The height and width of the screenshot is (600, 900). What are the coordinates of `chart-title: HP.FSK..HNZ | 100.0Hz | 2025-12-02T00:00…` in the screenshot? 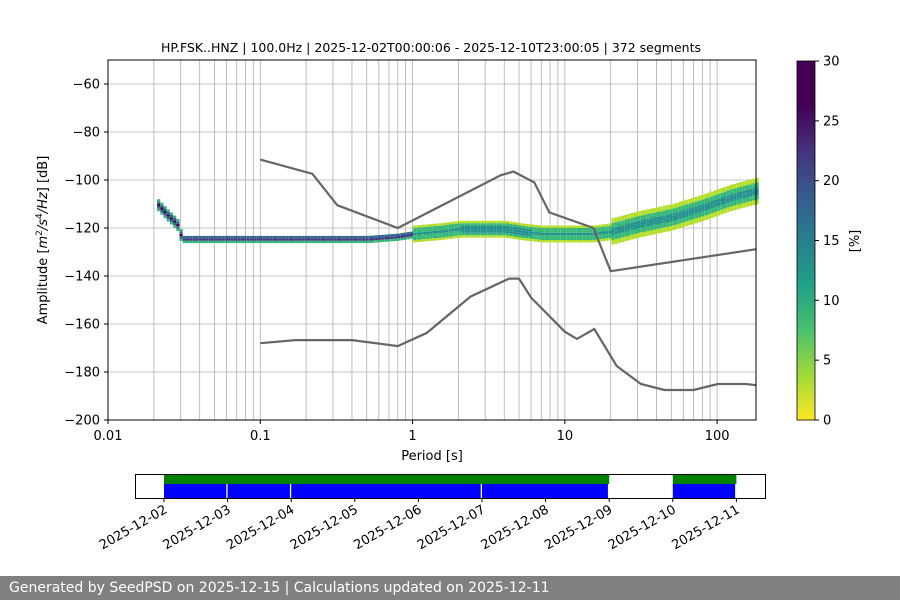 It's located at (431, 47).